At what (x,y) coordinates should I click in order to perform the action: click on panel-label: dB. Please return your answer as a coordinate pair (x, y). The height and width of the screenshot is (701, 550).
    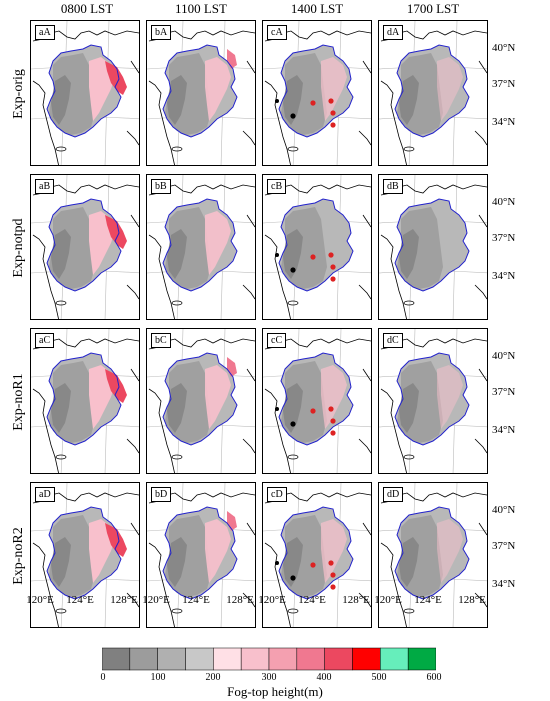
    Looking at the image, I should click on (393, 186).